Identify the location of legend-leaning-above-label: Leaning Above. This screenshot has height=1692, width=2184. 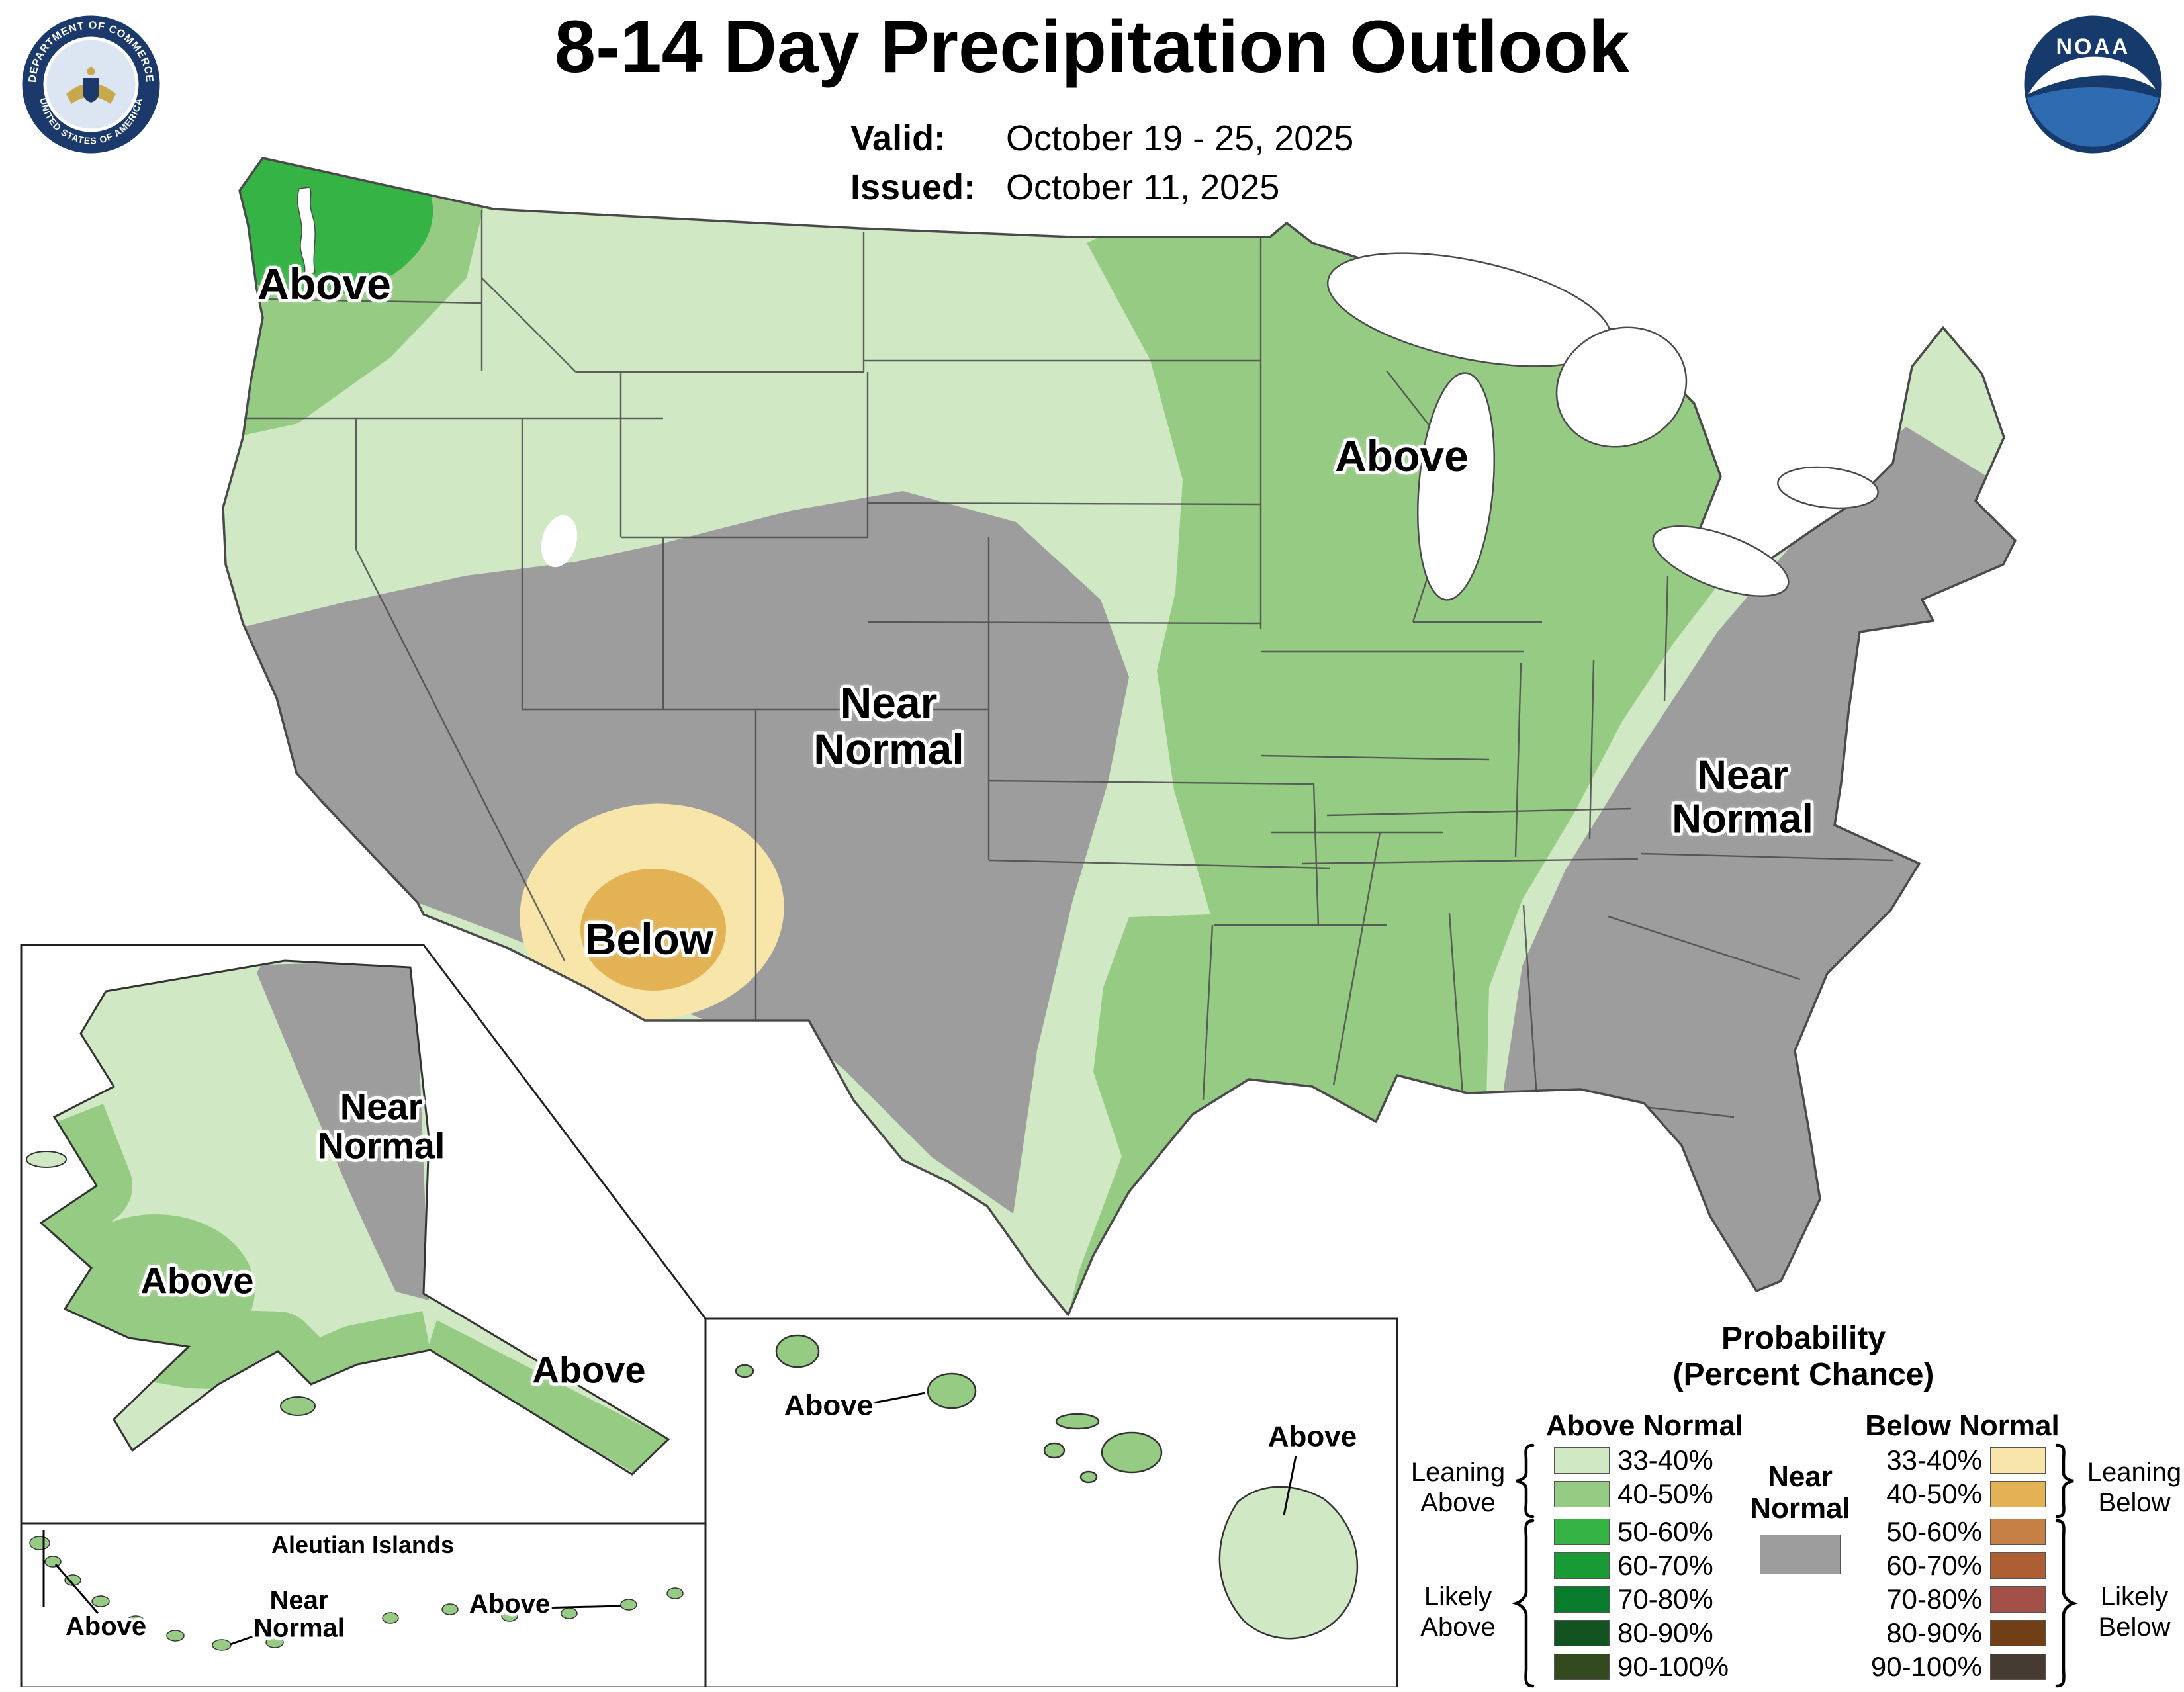
(1458, 1488).